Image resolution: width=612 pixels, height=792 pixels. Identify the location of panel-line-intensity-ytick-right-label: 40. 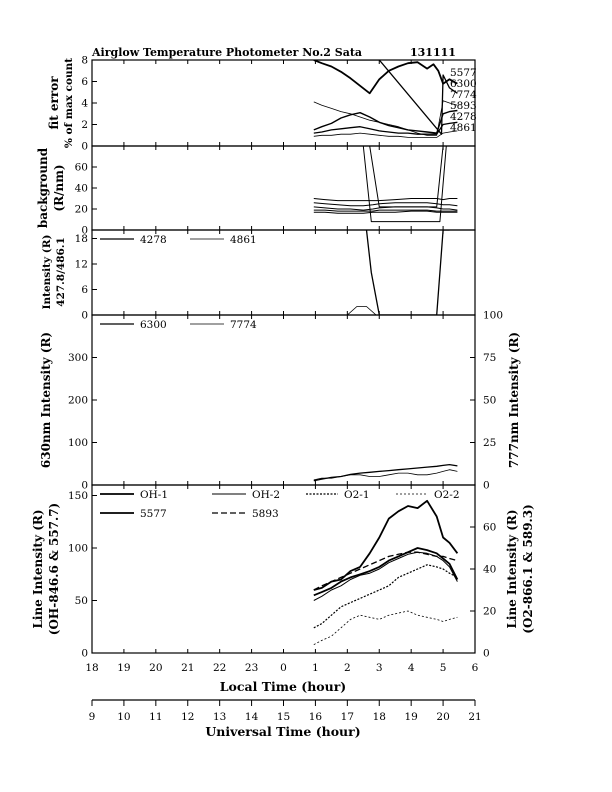
(489, 570).